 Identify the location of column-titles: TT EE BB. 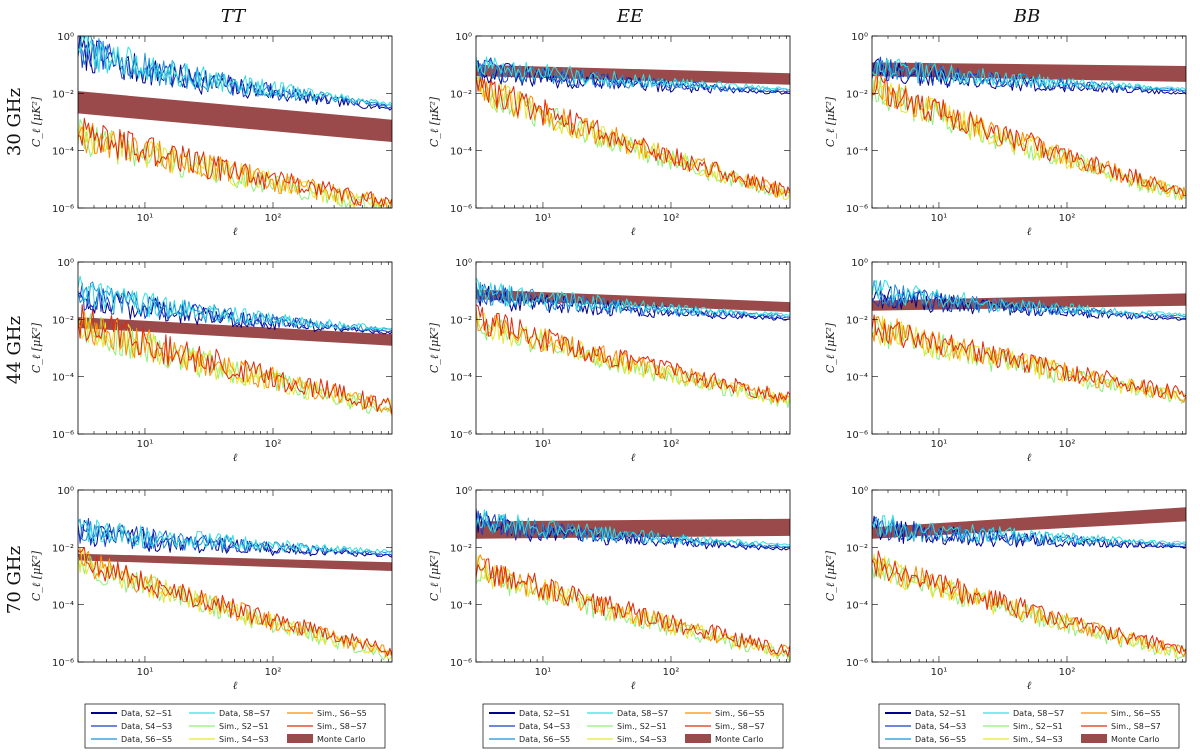
(630, 16).